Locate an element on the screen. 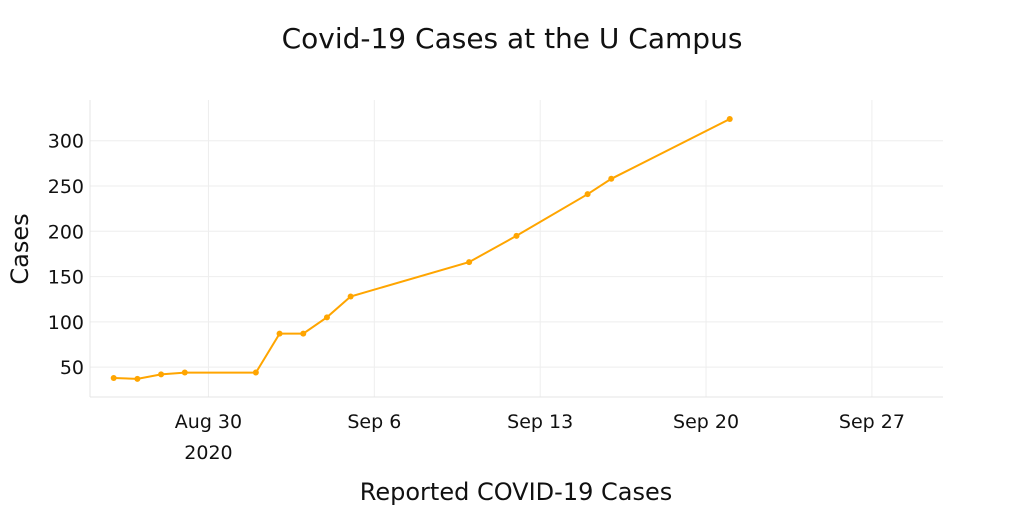 The height and width of the screenshot is (512, 1024). y-tick-label: 100 is located at coordinates (66, 323).